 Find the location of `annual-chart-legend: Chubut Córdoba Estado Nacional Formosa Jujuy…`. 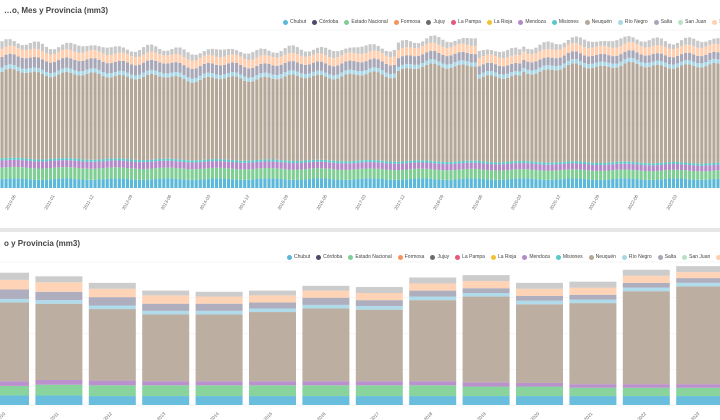

annual-chart-legend: Chubut Córdoba Estado Nacional Formosa Jujuy… is located at coordinates (503, 257).